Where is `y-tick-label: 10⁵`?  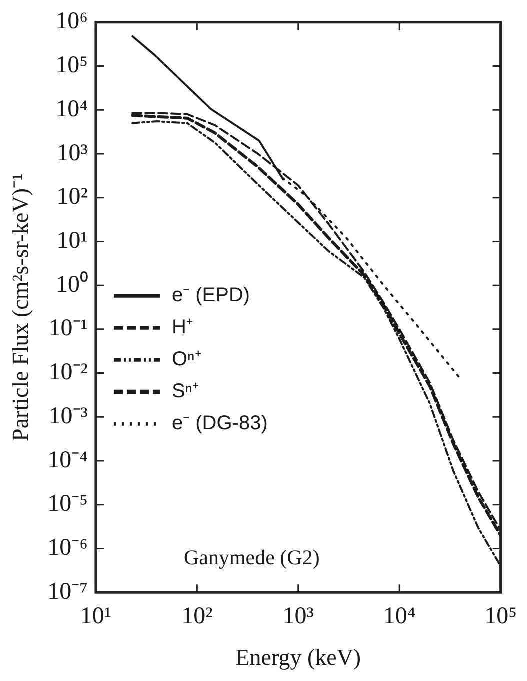
y-tick-label: 10⁵ is located at coordinates (72, 65).